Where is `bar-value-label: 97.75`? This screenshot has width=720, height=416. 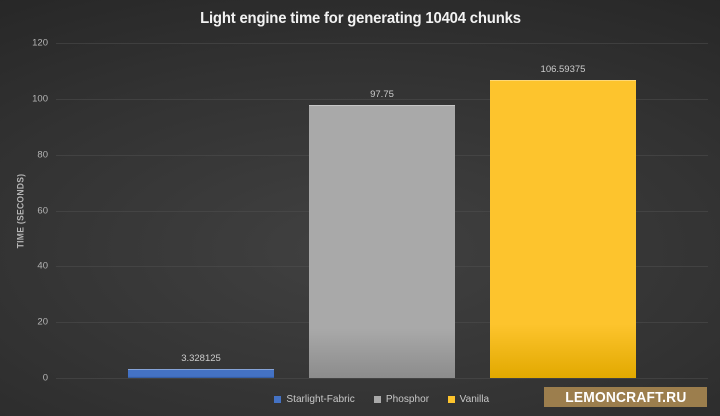
bar-value-label: 97.75 is located at coordinates (382, 94).